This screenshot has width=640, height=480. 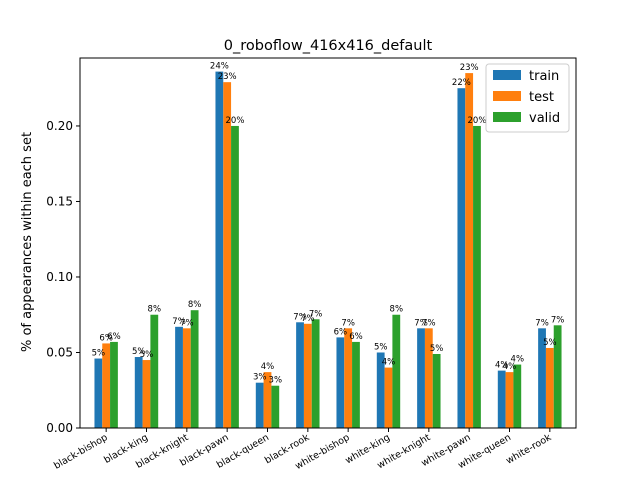 I want to click on legend: train test valid, so click(x=527, y=98).